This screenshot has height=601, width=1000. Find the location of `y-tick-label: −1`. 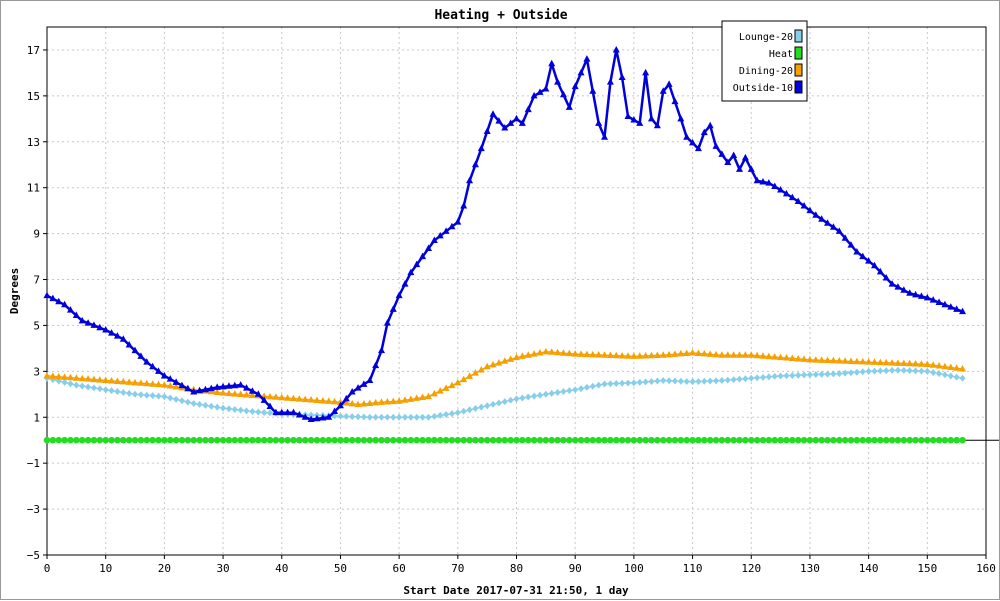

y-tick-label: −1 is located at coordinates (33, 463).